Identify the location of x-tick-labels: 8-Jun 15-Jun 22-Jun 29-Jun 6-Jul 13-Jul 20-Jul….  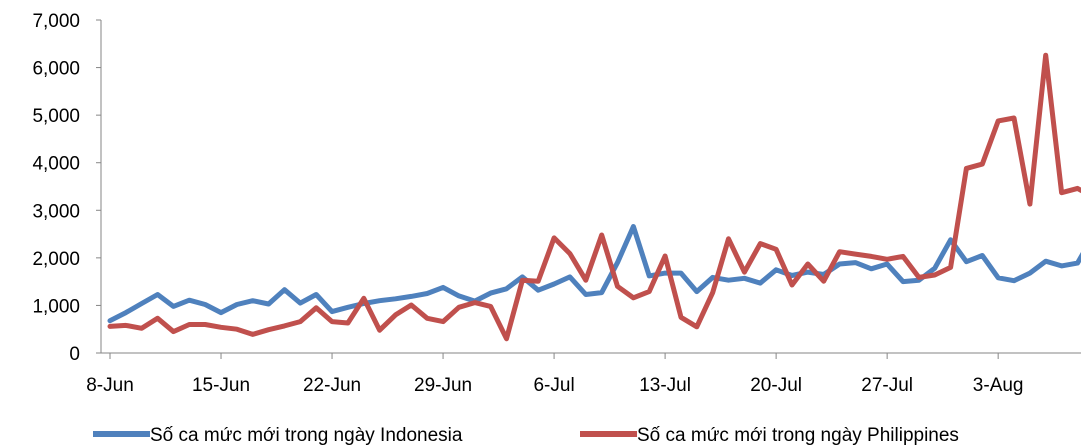
(555, 374).